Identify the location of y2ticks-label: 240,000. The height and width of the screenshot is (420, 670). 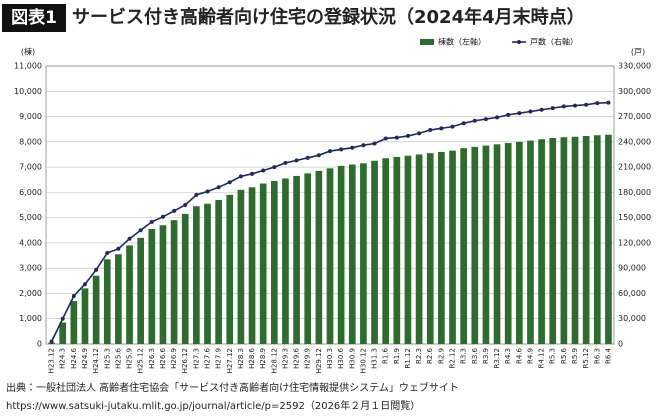
(634, 141).